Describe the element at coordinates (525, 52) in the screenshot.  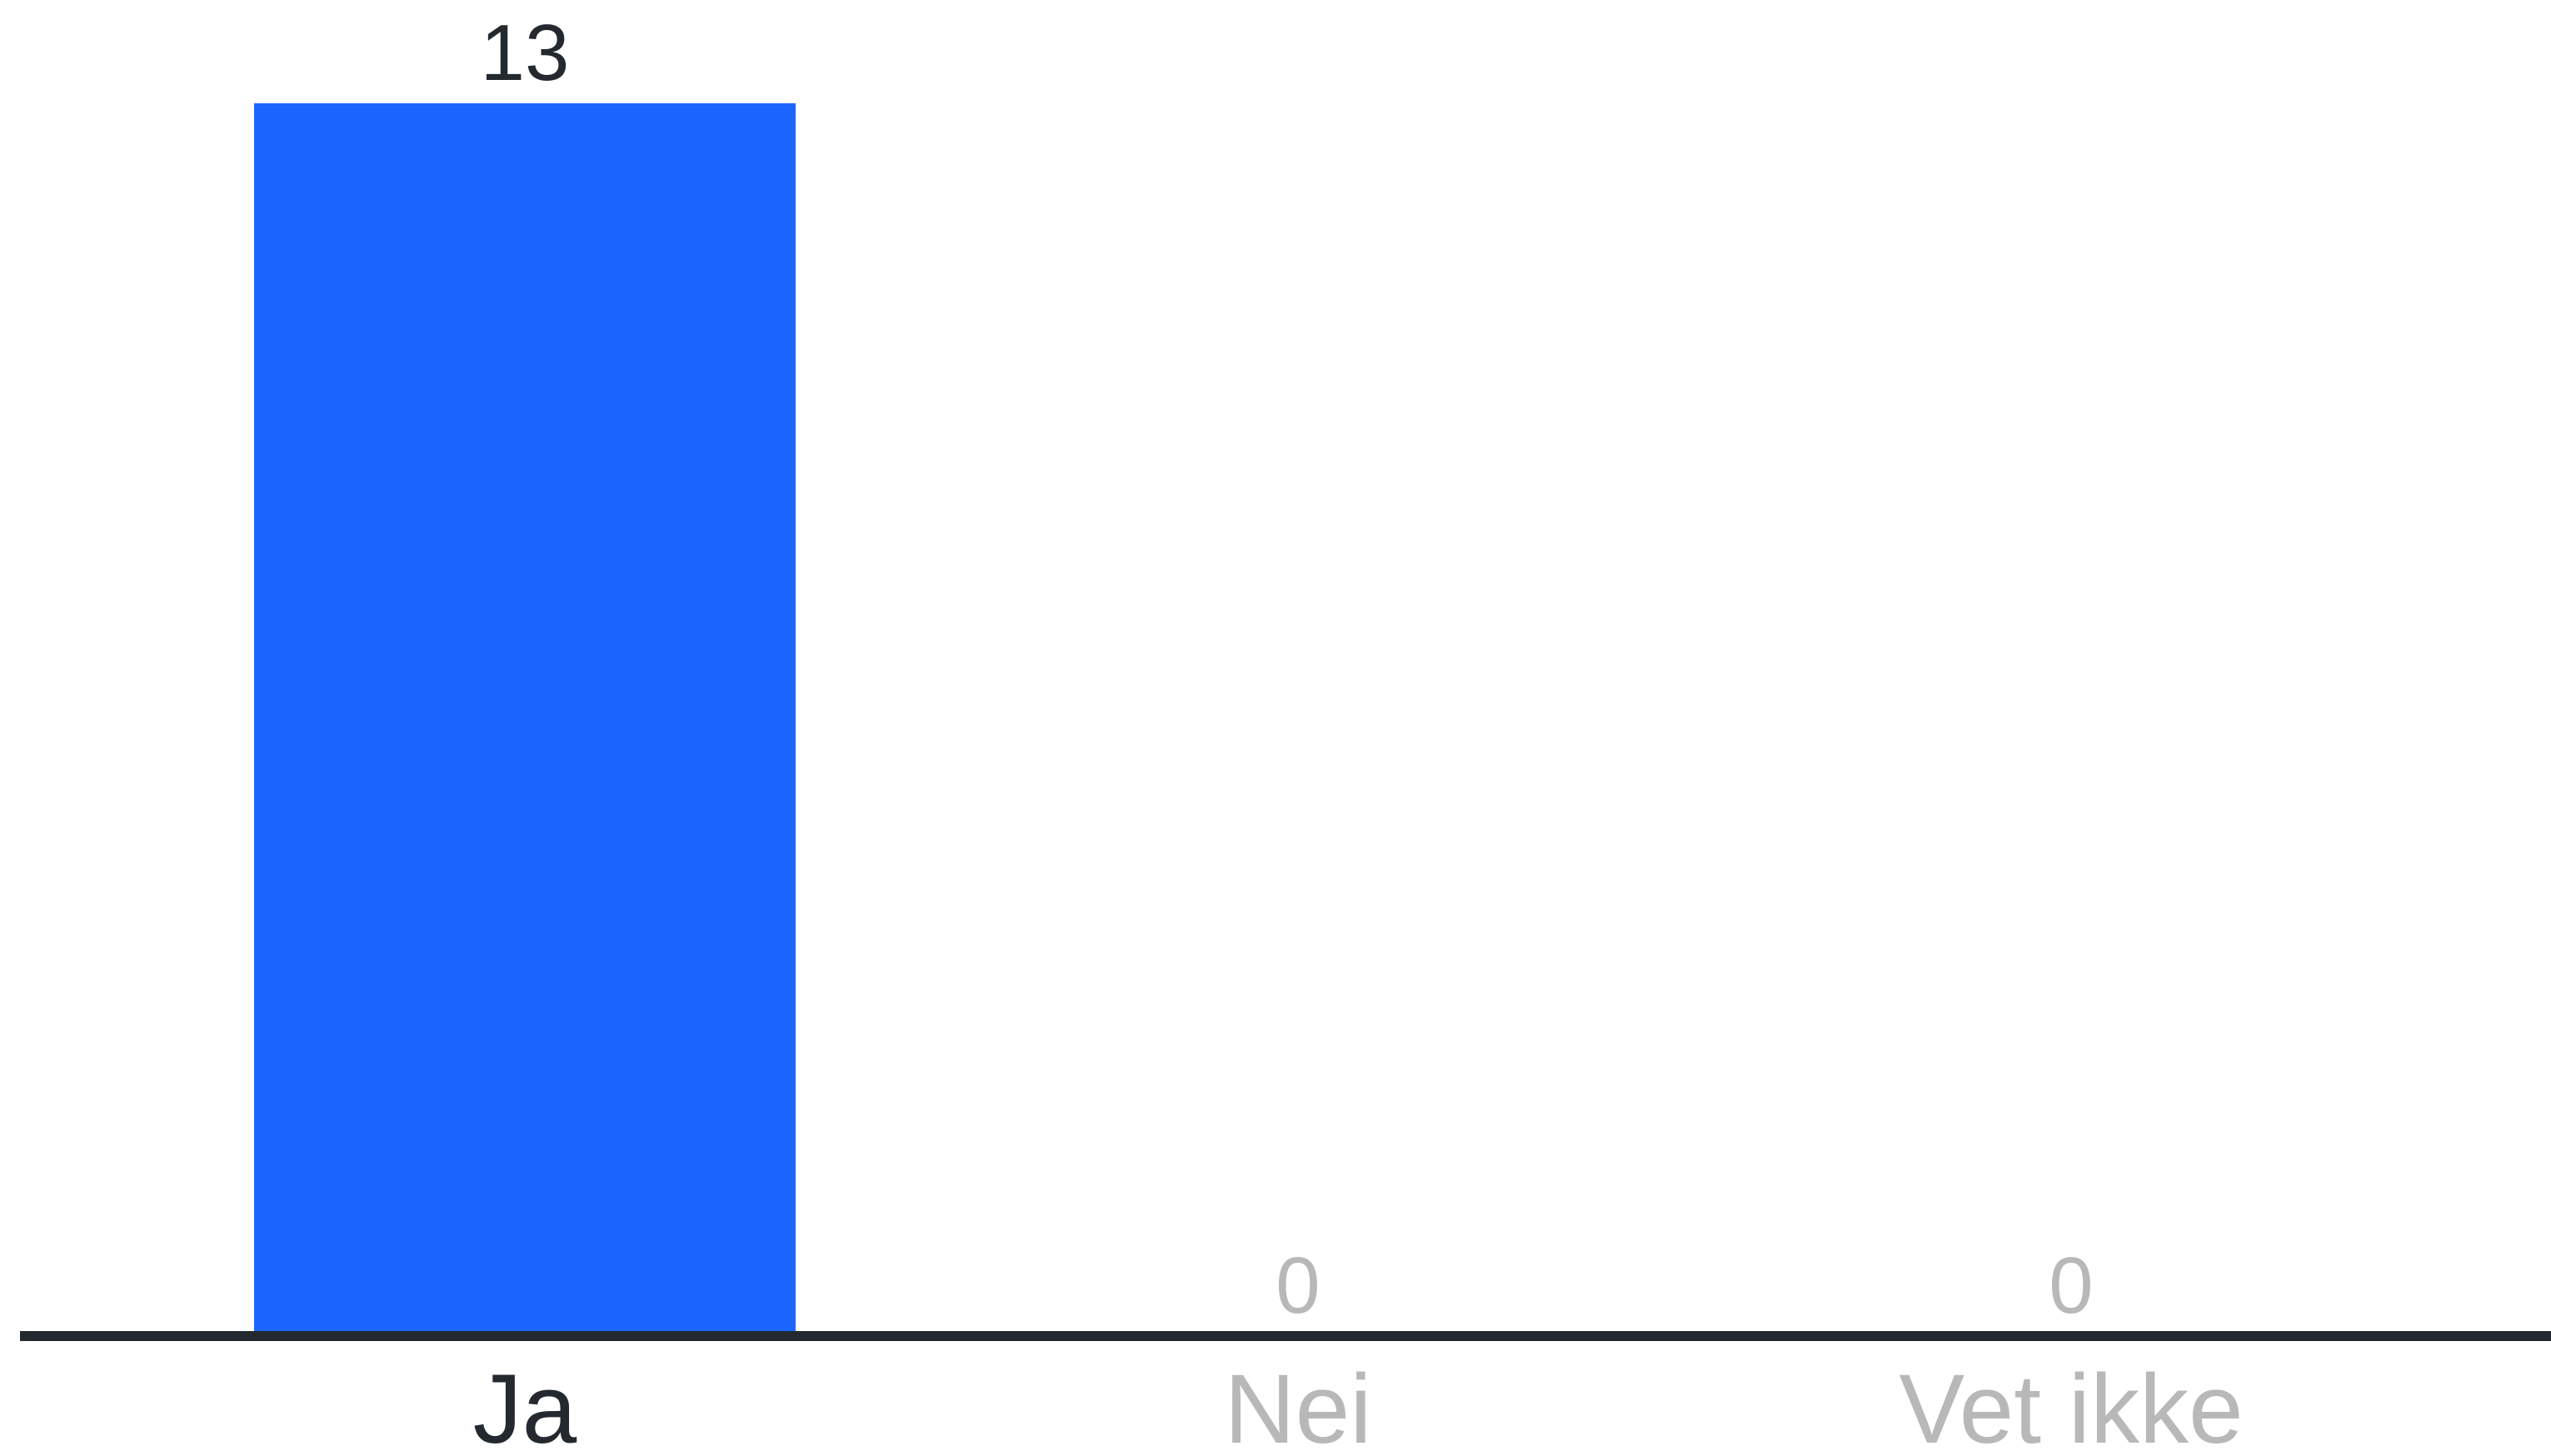
I see `value-label-ja: 13` at that location.